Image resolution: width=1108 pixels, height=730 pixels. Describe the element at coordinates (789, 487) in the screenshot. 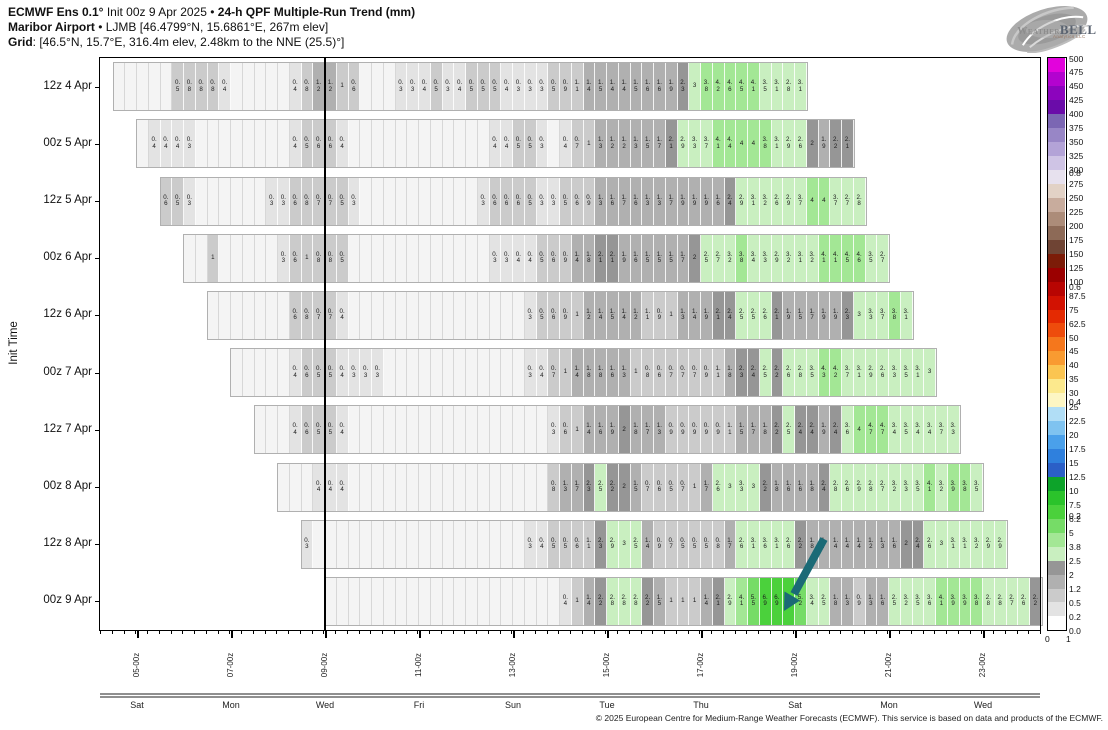

I see `qpf-cell: 1. 6` at that location.